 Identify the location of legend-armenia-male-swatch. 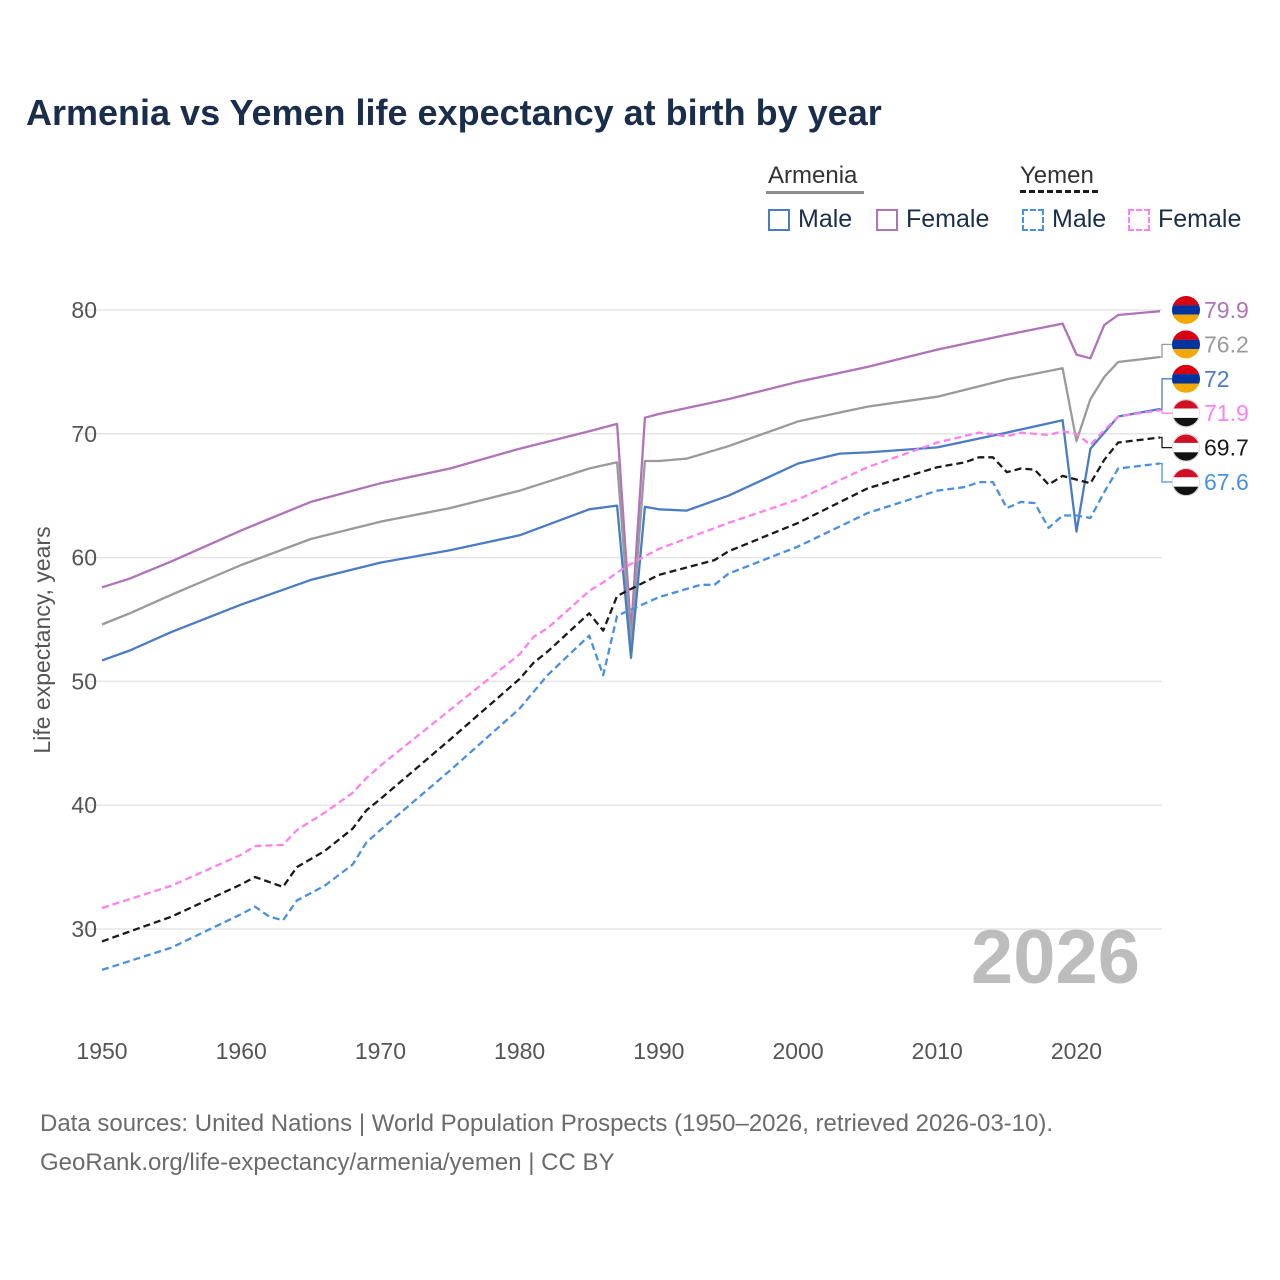
(779, 219).